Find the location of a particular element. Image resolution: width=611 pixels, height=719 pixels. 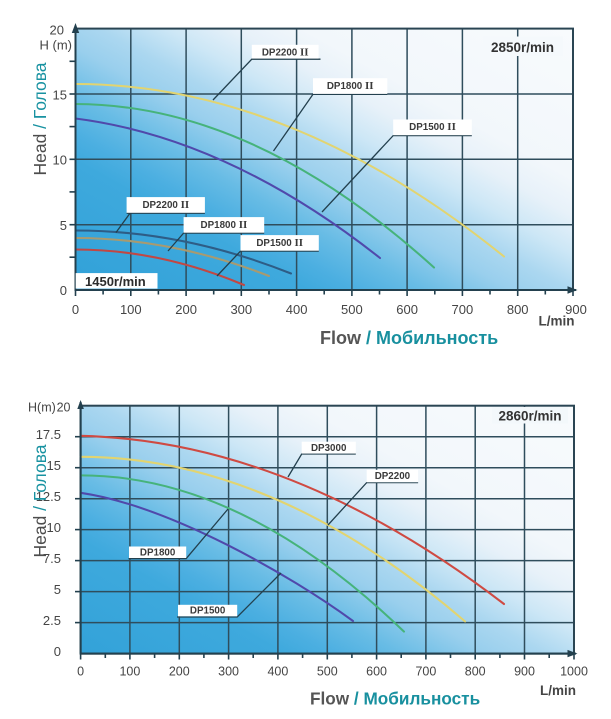

svg-text: 2.5 is located at coordinates (52, 620).